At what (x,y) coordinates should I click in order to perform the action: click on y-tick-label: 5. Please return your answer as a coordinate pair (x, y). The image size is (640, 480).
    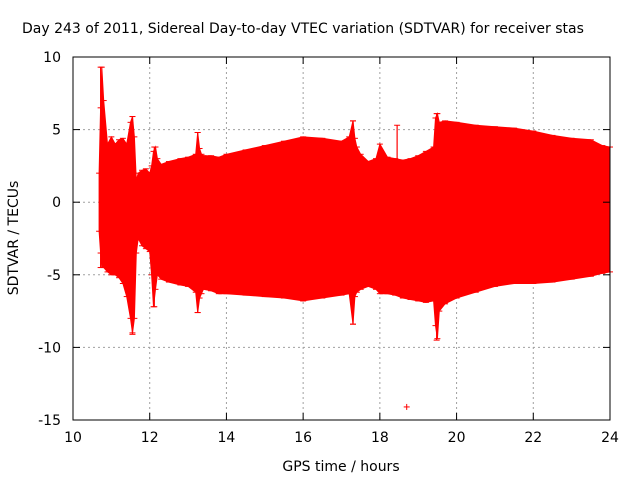
    Looking at the image, I should click on (56, 131).